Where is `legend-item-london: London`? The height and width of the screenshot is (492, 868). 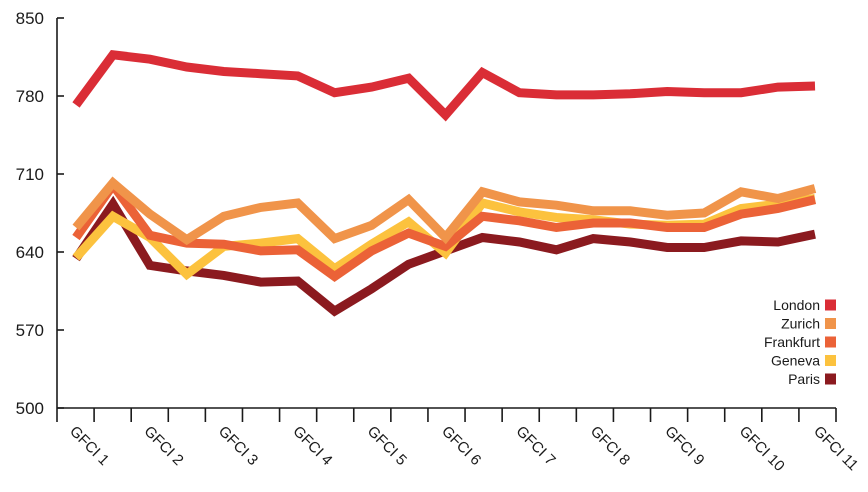
legend-item-london: London is located at coordinates (804, 305).